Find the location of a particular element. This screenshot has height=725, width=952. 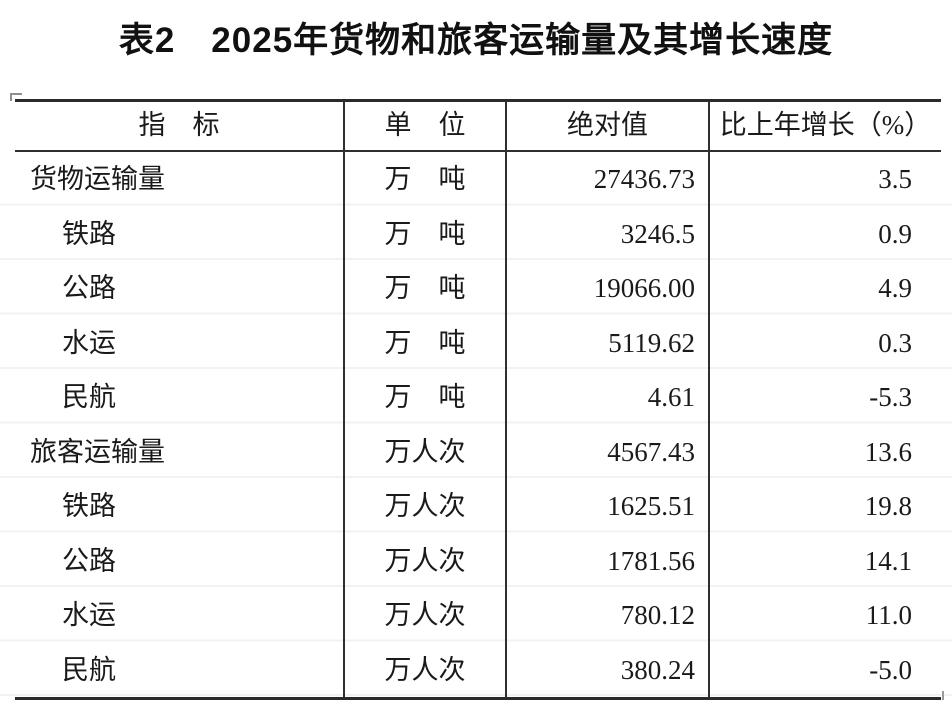

growth-cell: 0.3 is located at coordinates (895, 342).